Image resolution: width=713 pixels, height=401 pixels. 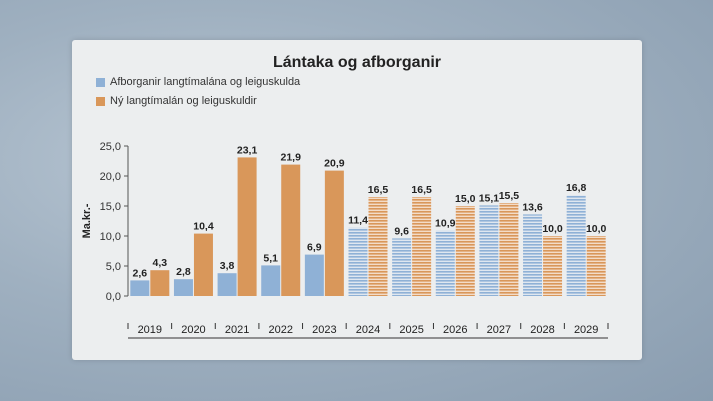 What do you see at coordinates (596, 266) in the screenshot?
I see `bar-lan-2029` at bounding box center [596, 266].